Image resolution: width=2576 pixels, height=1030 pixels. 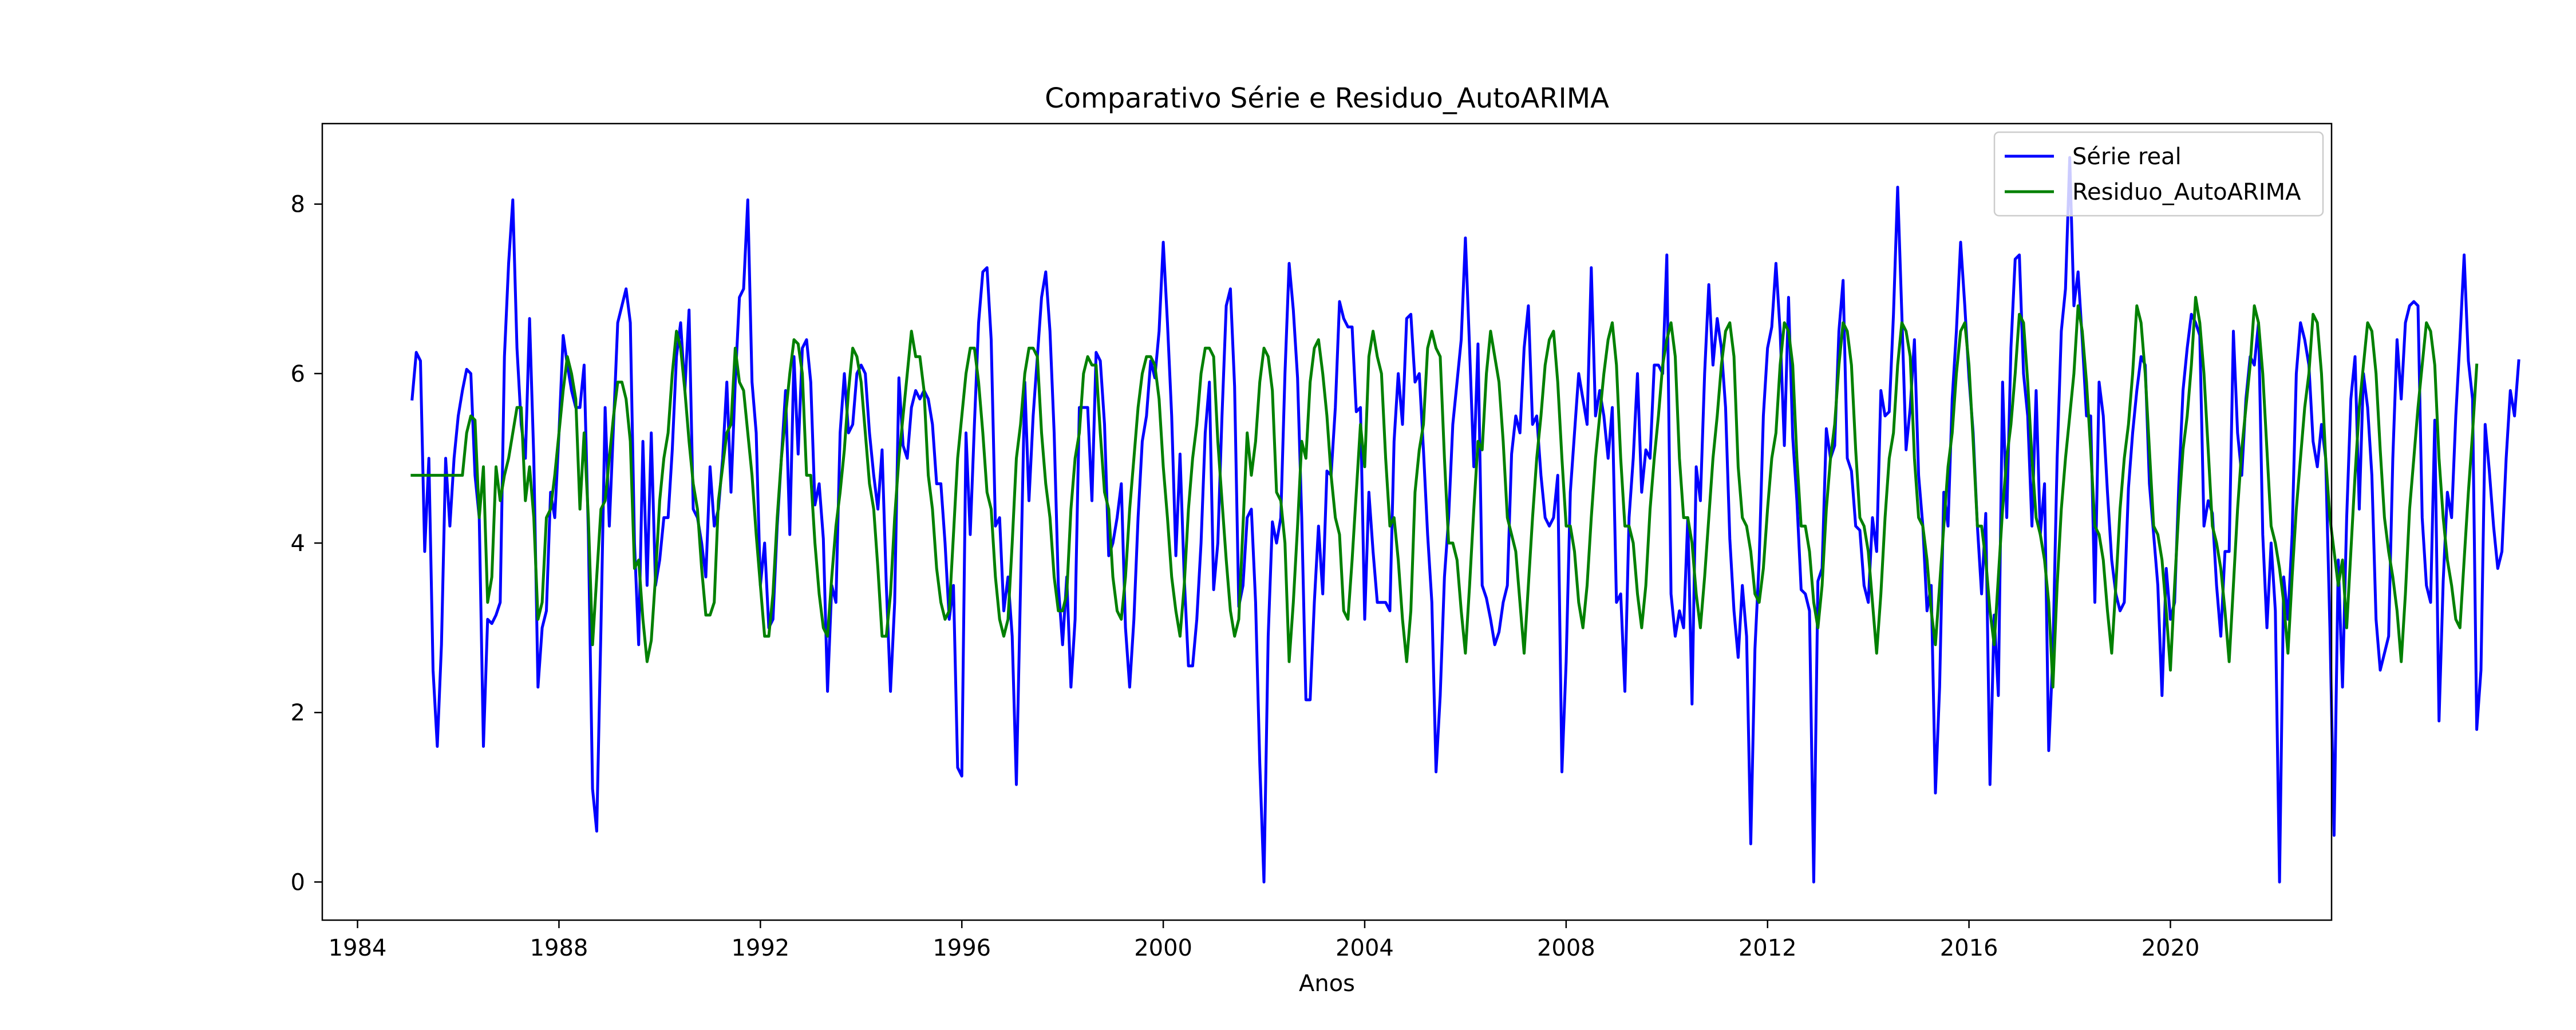 I want to click on y-tick-label-4: 4, so click(x=298, y=543).